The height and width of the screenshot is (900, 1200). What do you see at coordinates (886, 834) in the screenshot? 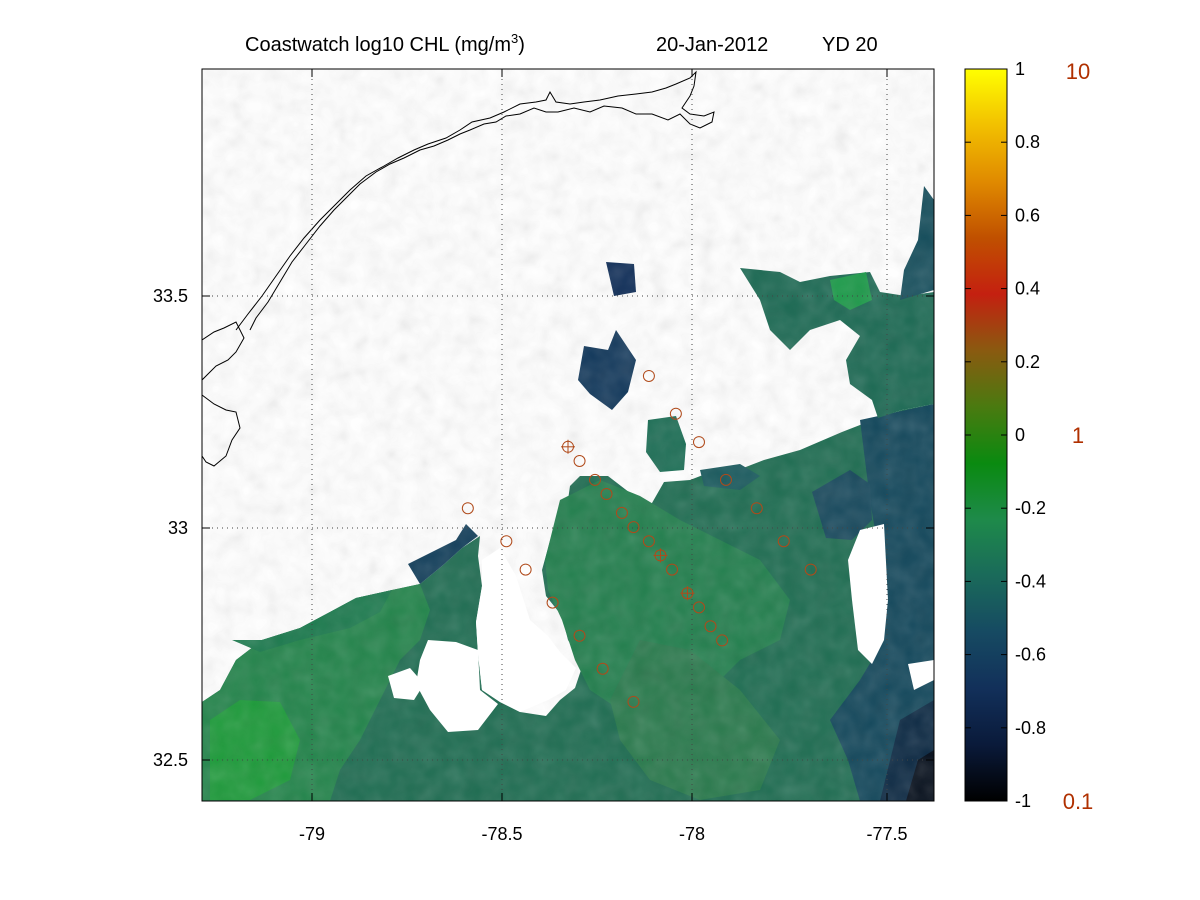
I see `x-tick-label: -77.5` at bounding box center [886, 834].